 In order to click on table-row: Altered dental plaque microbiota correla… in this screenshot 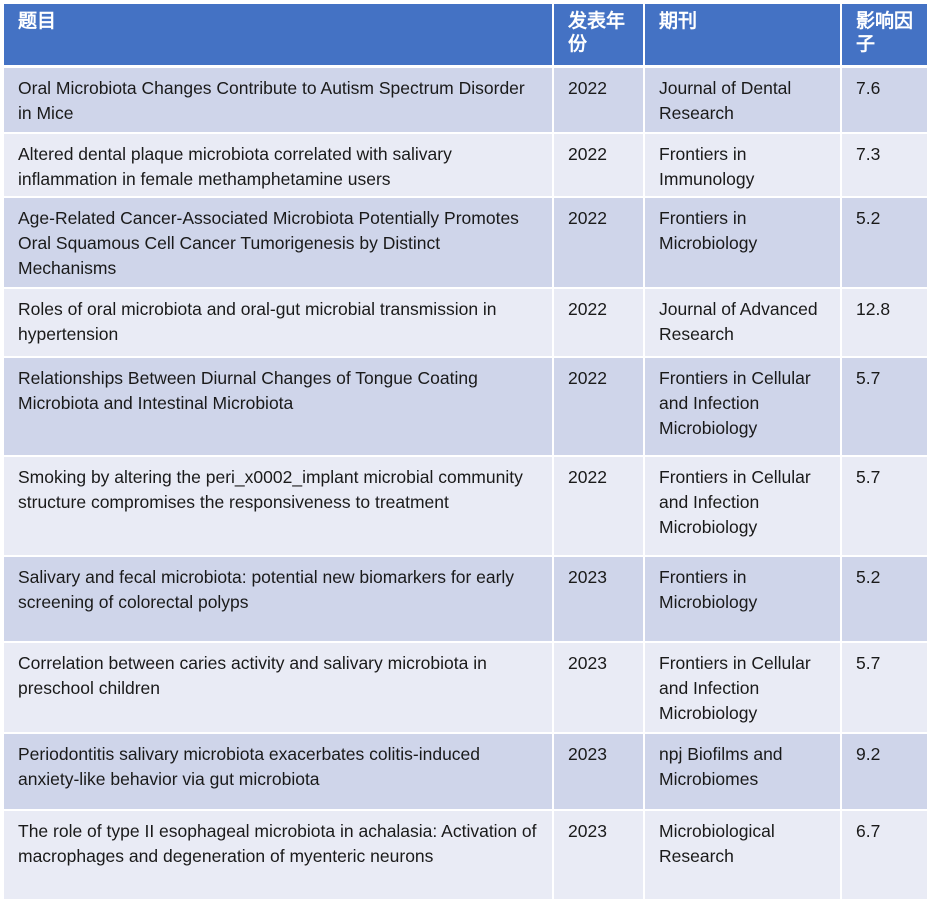, I will do `click(465, 165)`.